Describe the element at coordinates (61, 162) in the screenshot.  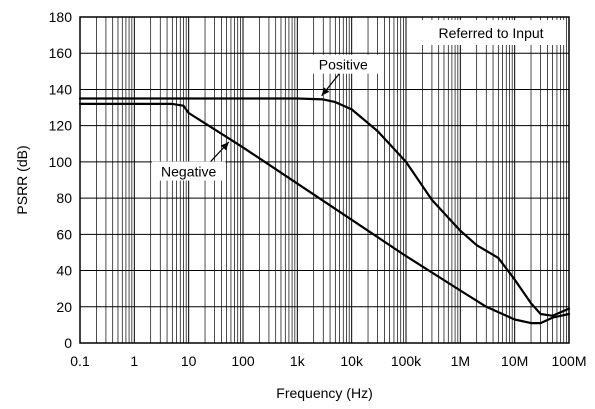
I see `y-tick-label: 100` at that location.